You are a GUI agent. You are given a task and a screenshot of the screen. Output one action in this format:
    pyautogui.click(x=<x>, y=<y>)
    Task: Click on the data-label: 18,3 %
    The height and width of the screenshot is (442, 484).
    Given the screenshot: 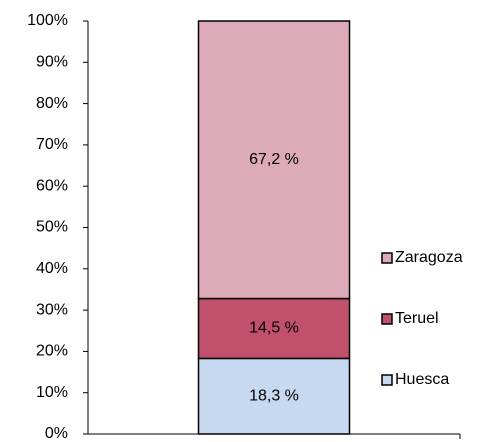 What is the action you would take?
    pyautogui.click(x=274, y=395)
    